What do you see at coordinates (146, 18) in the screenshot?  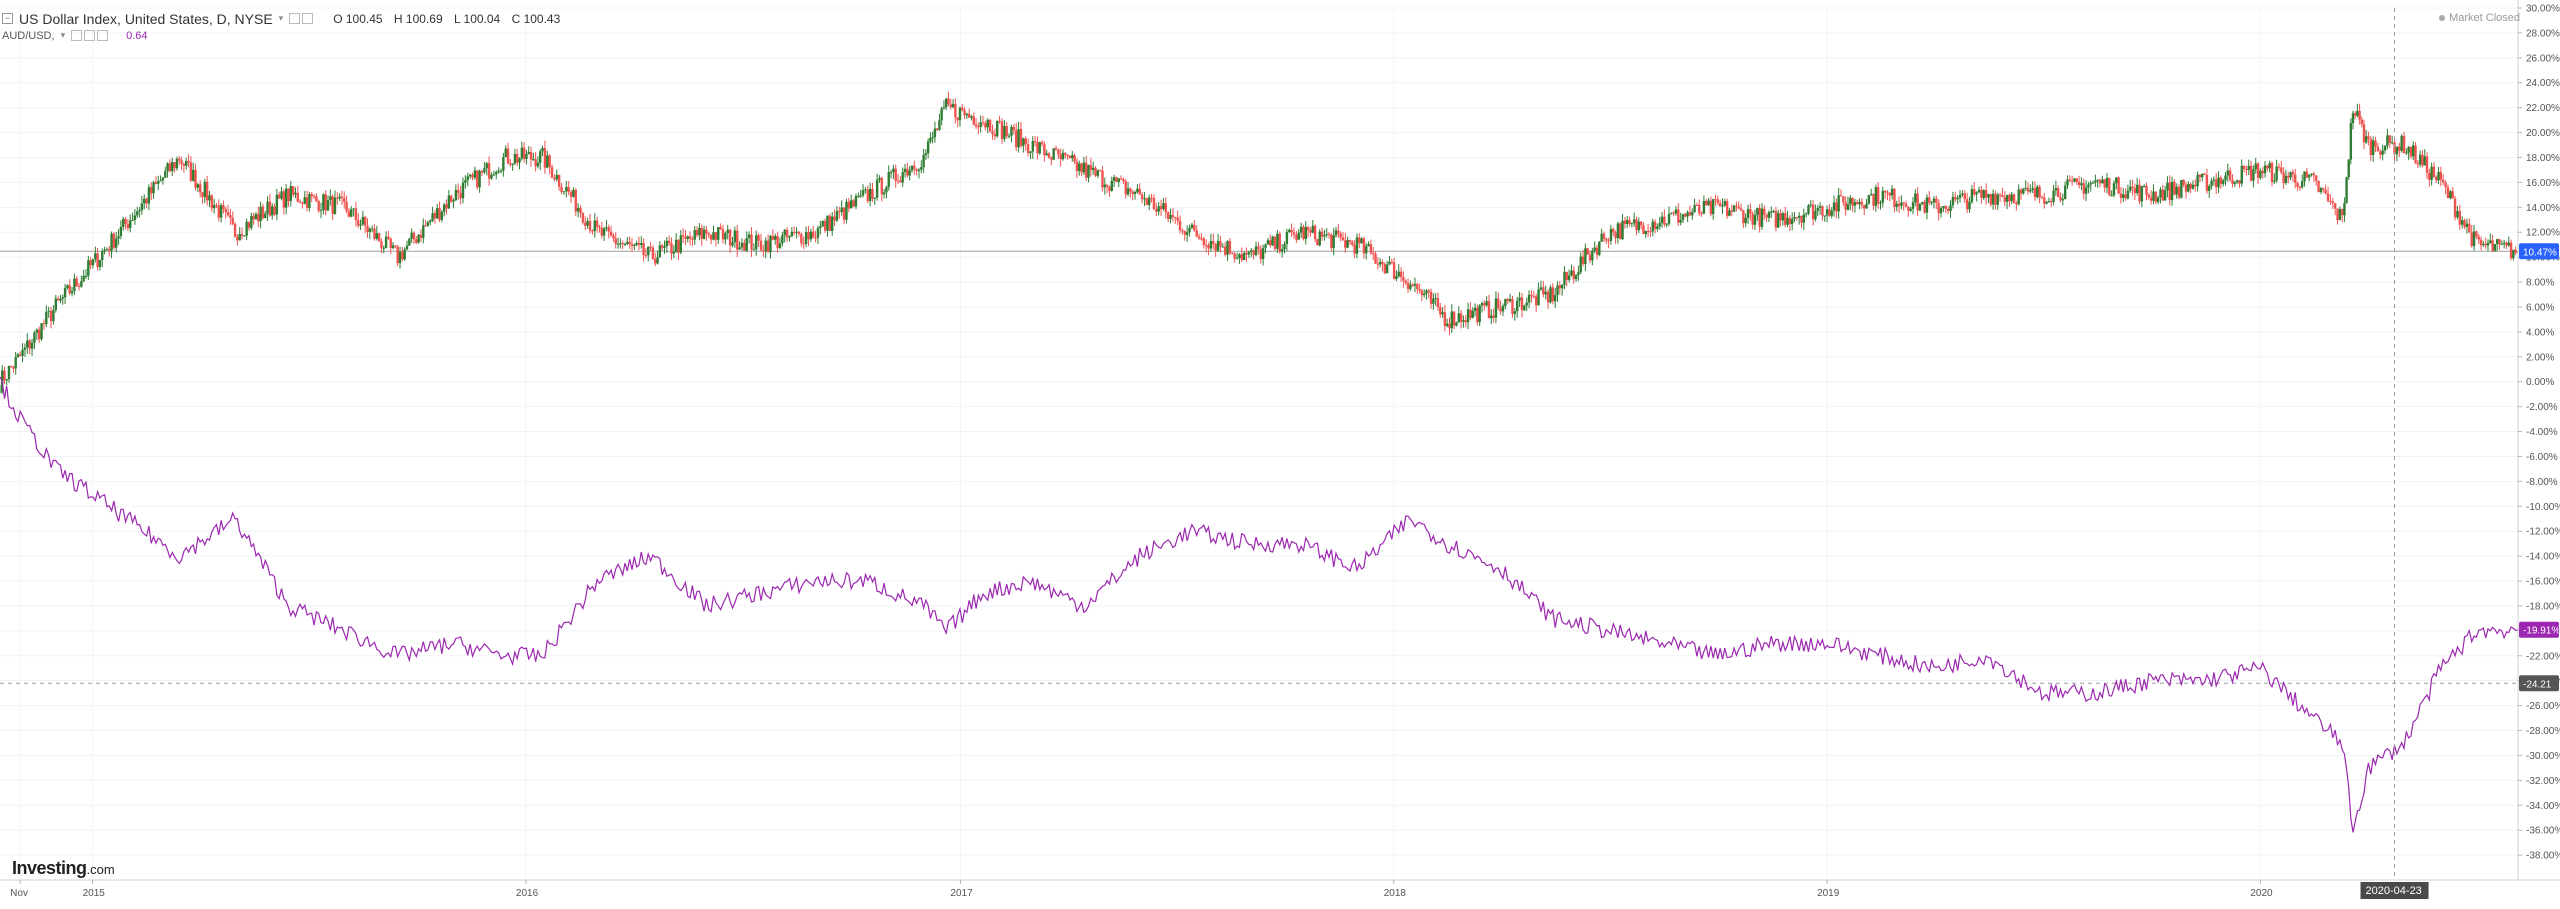 I see `legend-title: US Dollar Index, United States, D, NYSE` at bounding box center [146, 18].